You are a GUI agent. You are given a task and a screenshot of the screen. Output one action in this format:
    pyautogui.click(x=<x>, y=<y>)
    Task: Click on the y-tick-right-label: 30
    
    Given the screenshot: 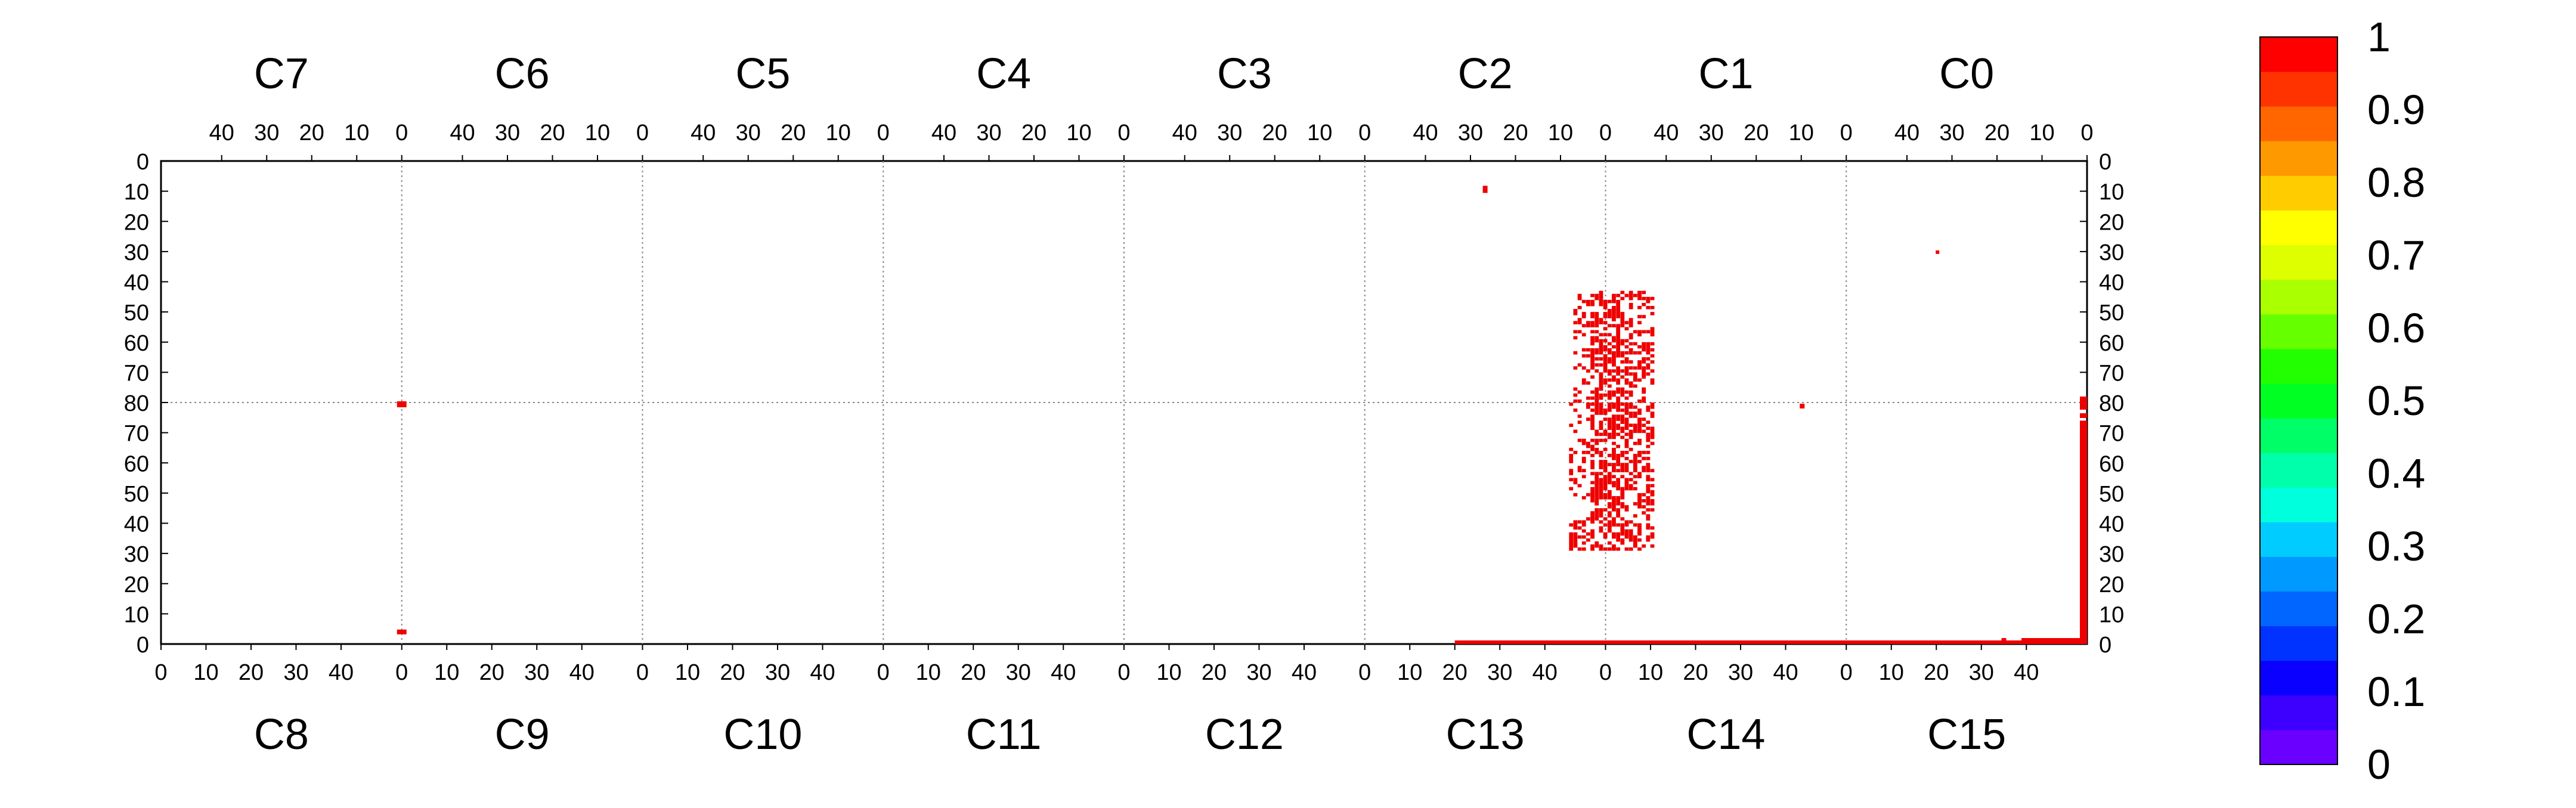 What is the action you would take?
    pyautogui.click(x=2112, y=554)
    